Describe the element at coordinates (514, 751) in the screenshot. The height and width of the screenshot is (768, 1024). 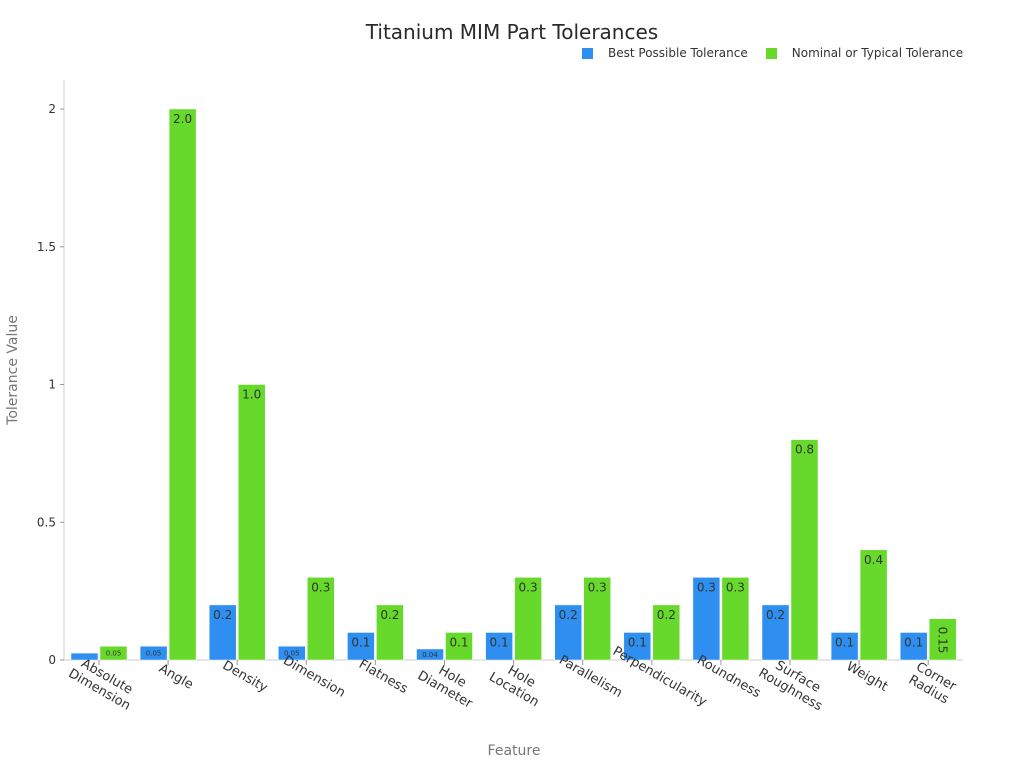
I see `x-axis-label: Feature` at that location.